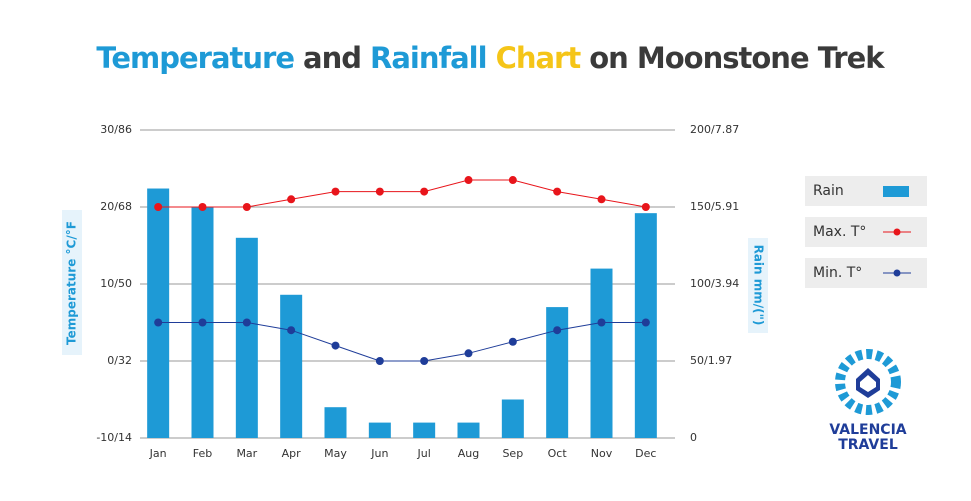  I want to click on legend-label: Max. T°, so click(839, 232).